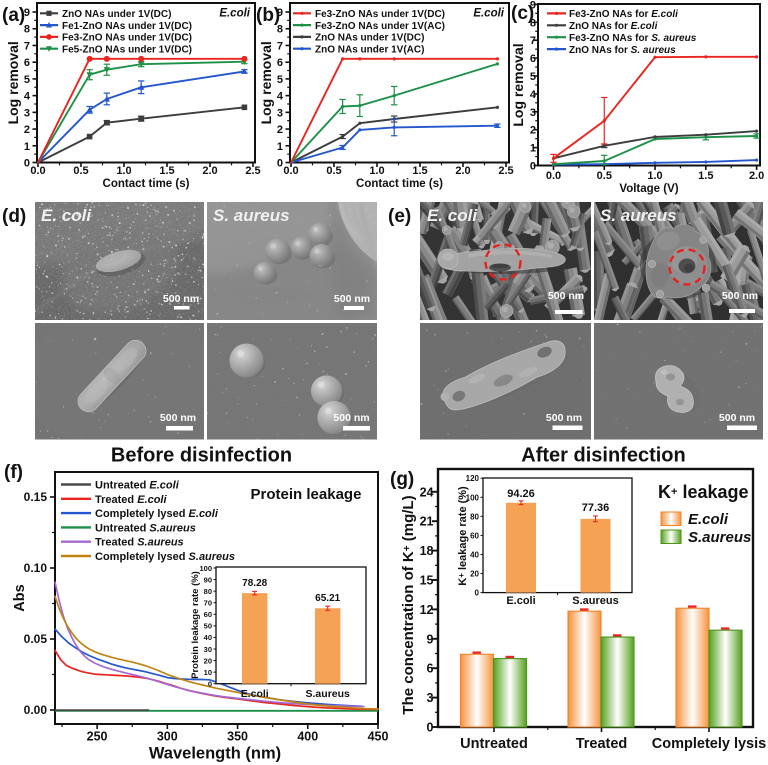 The width and height of the screenshot is (768, 765). What do you see at coordinates (427, 610) in the screenshot?
I see `svg-text: 12` at bounding box center [427, 610].